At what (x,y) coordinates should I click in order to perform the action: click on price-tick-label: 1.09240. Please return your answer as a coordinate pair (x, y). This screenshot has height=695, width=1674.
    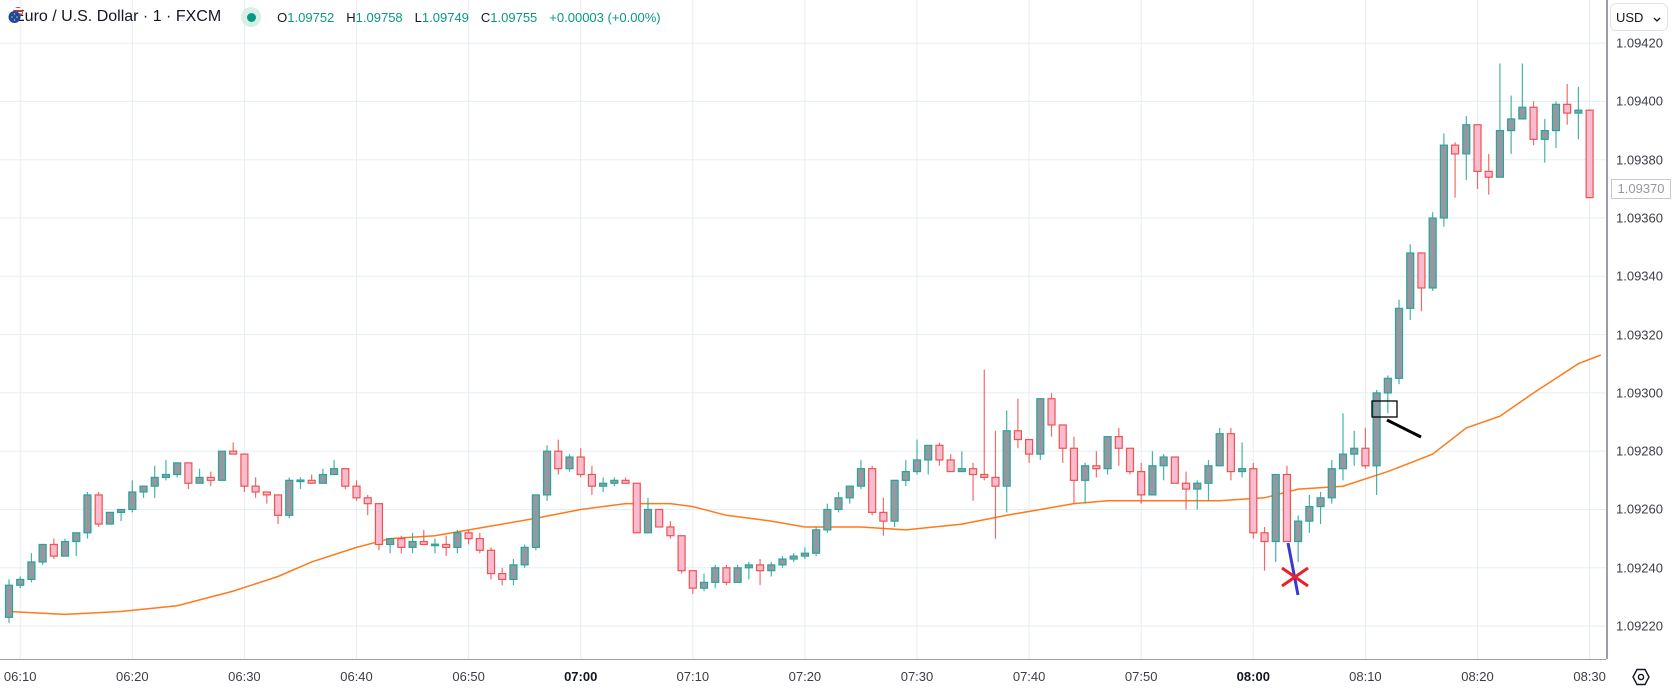
    Looking at the image, I should click on (1639, 568).